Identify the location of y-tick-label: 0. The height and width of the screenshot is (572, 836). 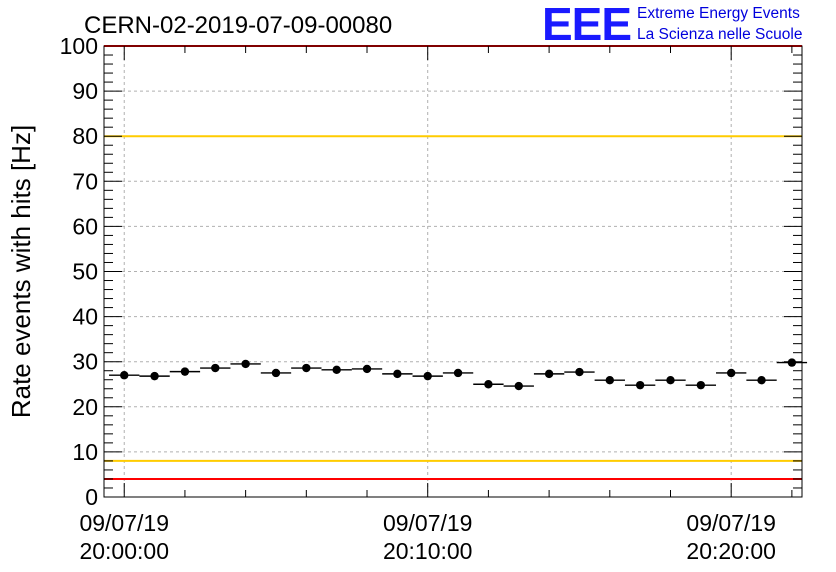
(91, 497).